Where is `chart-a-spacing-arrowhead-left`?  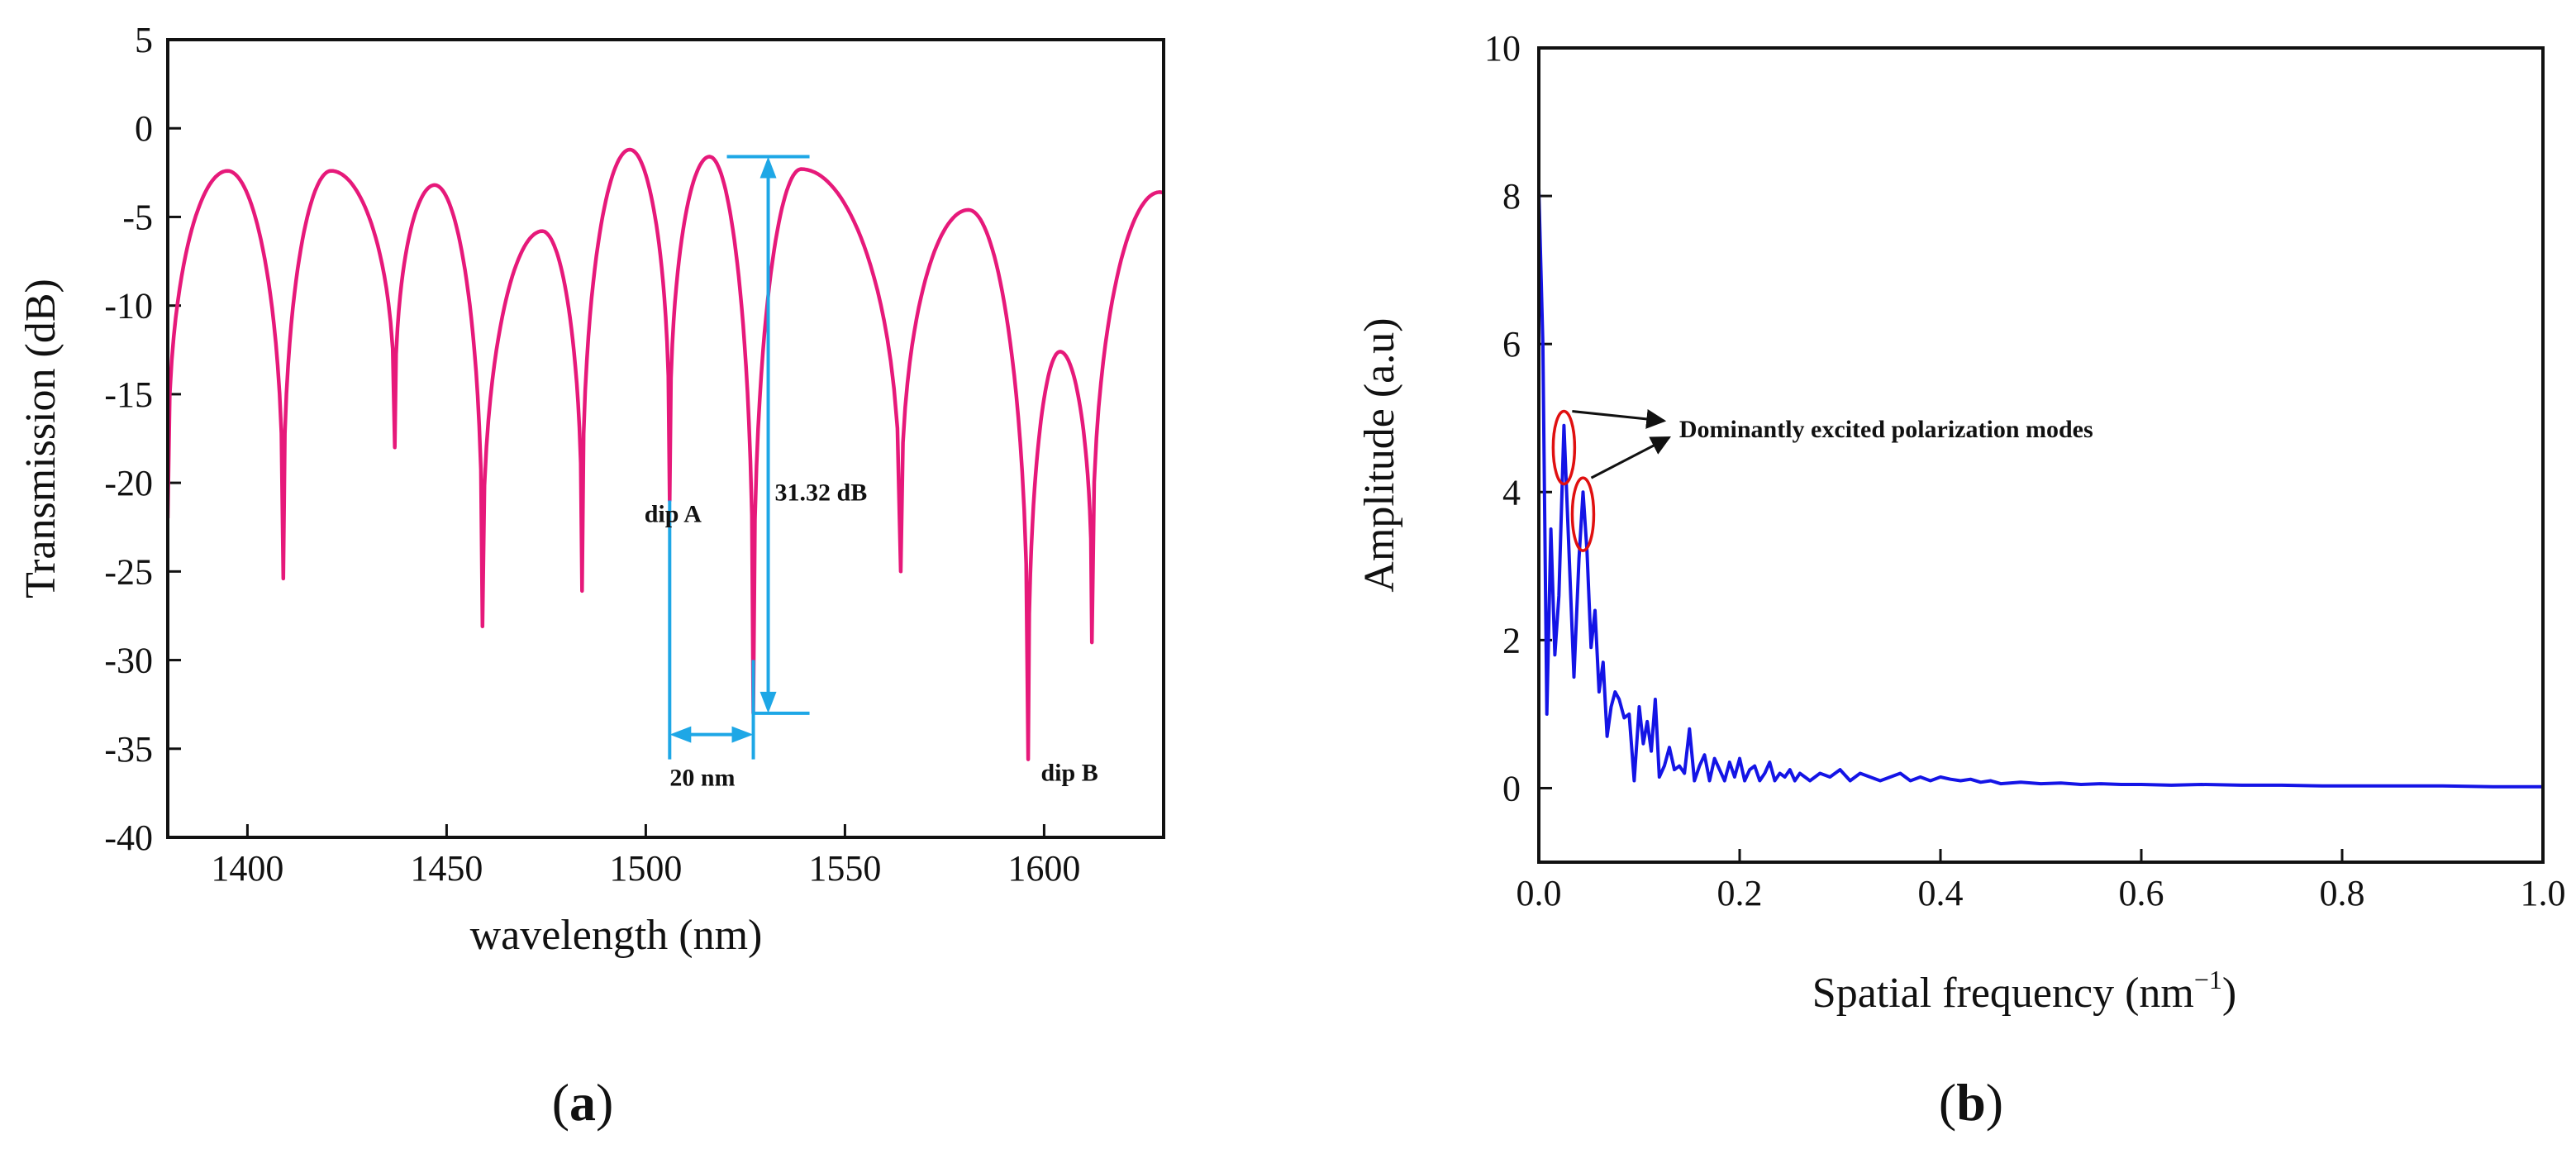 chart-a-spacing-arrowhead-left is located at coordinates (681, 734).